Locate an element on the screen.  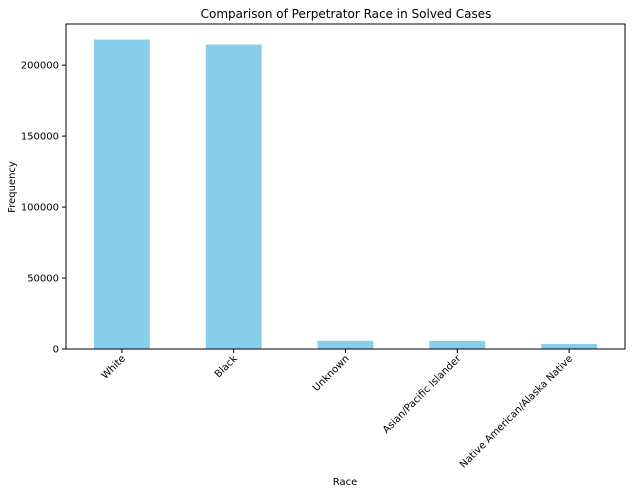
bar-native-american-alaska-native is located at coordinates (569, 346).